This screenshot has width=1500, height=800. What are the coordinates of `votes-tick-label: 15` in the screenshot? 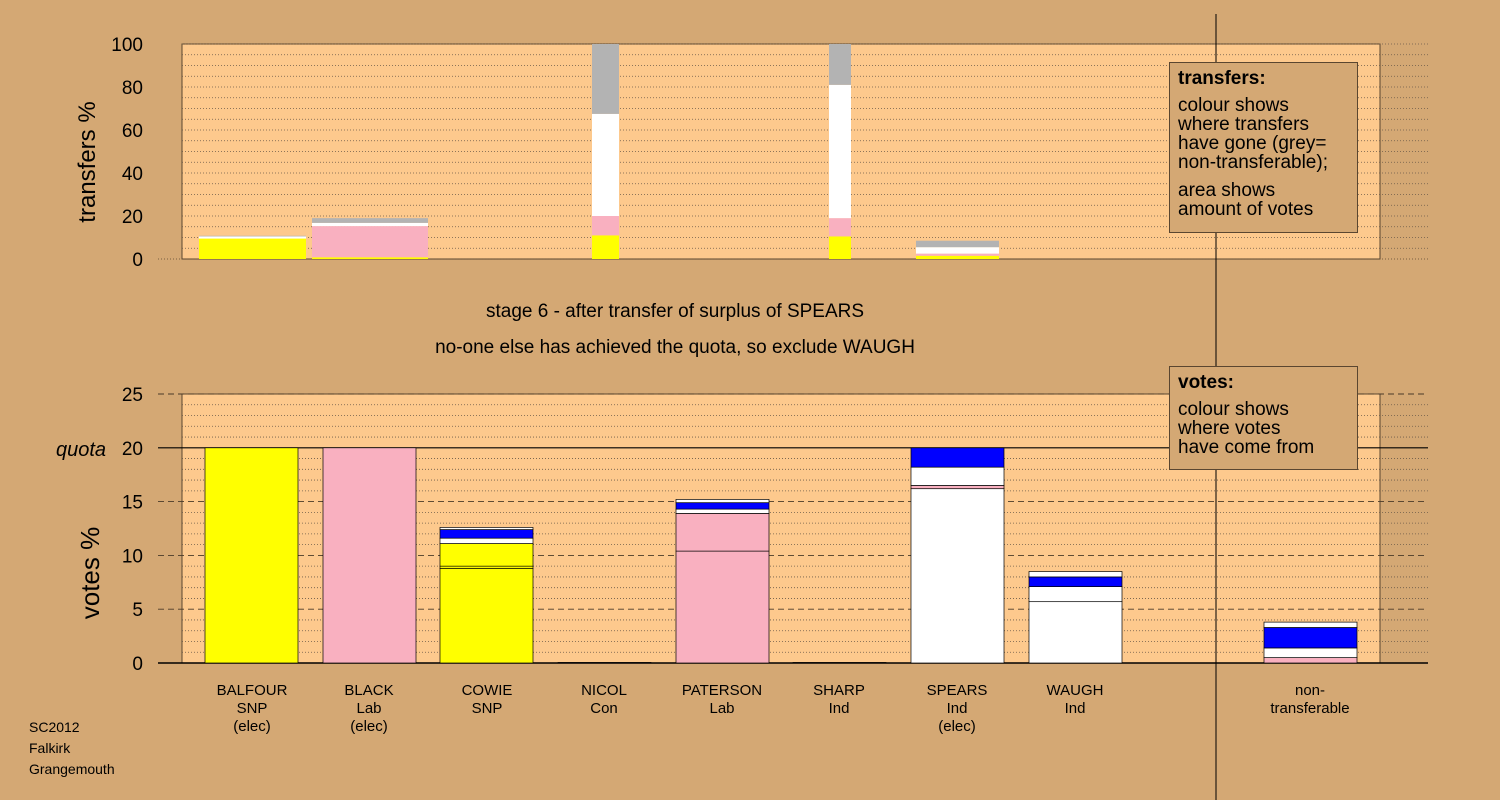 It's located at (132, 503).